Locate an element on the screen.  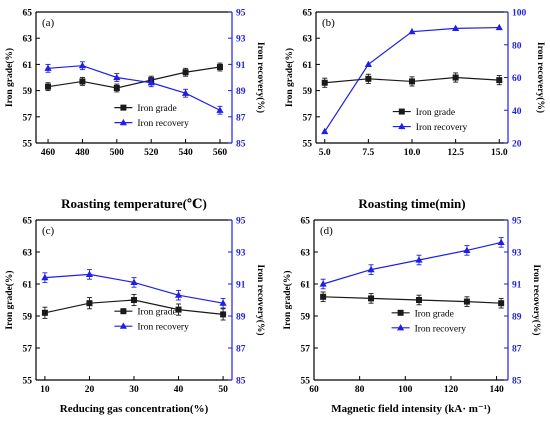
x-axis-title: Magnetic field intensity (kA· m⁻¹) is located at coordinates (411, 409).